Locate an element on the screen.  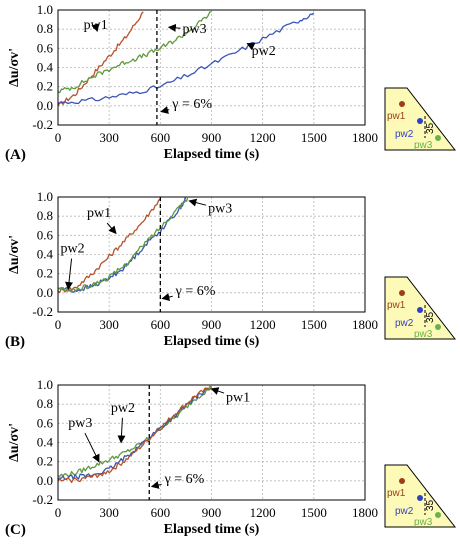
panel-label: (C) is located at coordinates (15, 530).